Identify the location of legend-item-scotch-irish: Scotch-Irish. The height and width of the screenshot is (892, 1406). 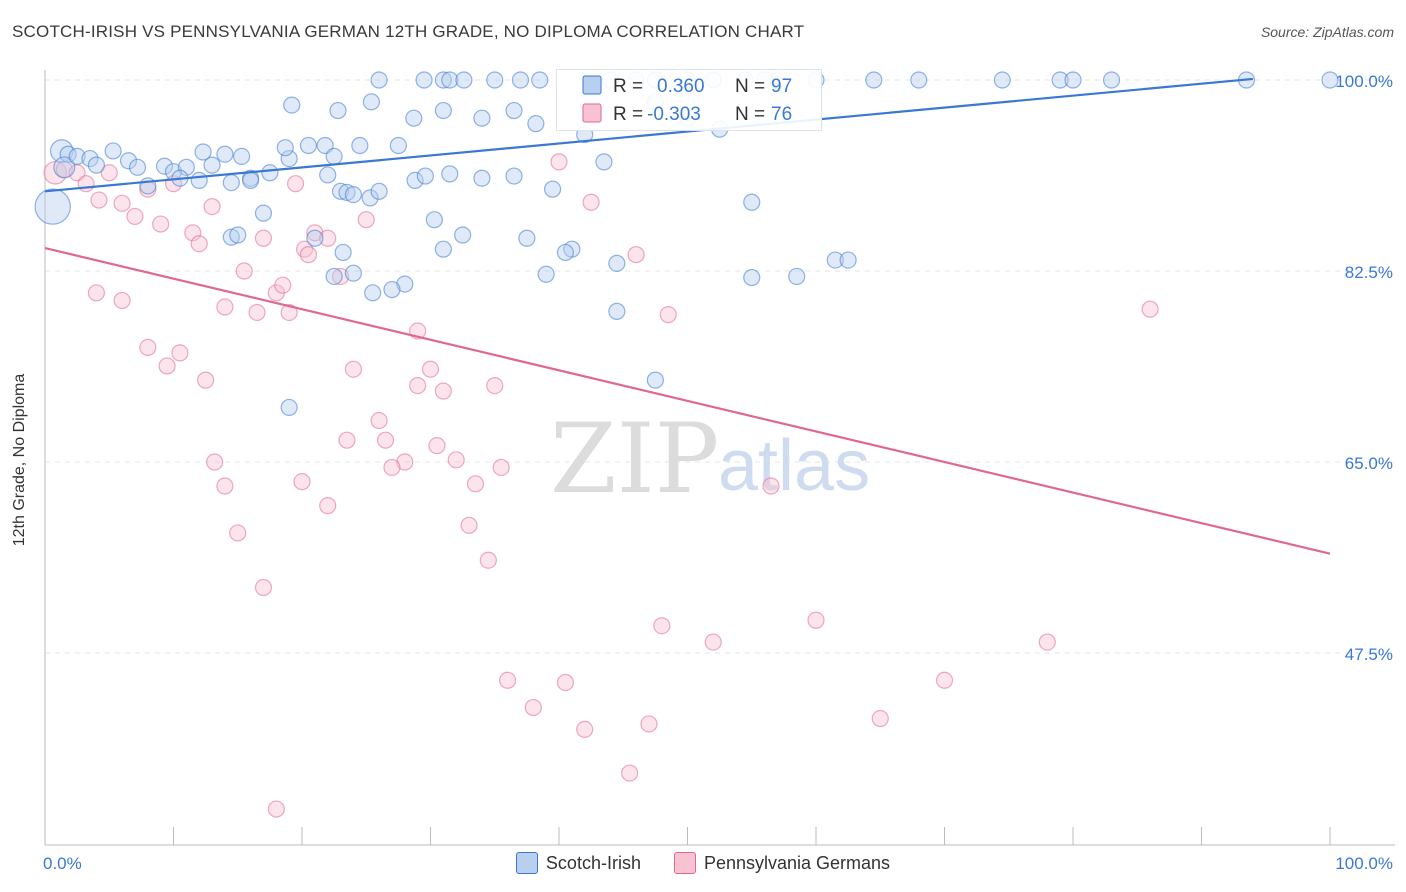
(578, 863).